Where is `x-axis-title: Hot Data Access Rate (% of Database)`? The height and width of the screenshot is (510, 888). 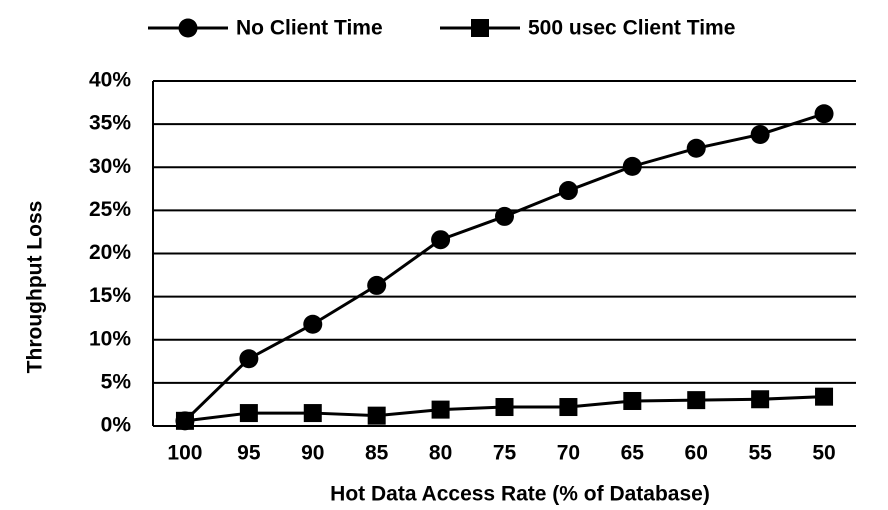
x-axis-title: Hot Data Access Rate (% of Database) is located at coordinates (520, 494).